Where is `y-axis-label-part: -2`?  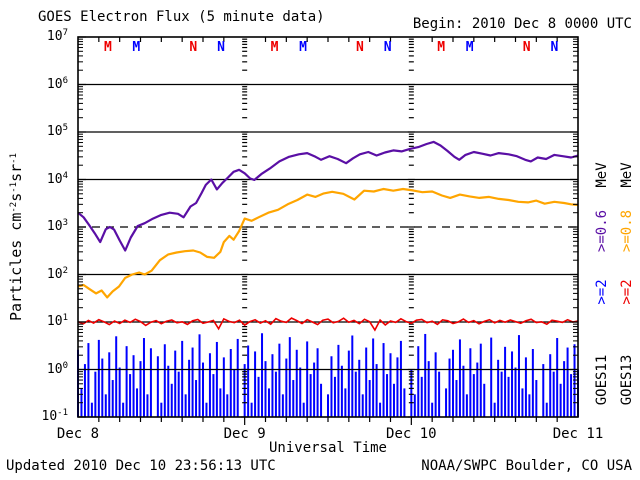 y-axis-label-part: -2 is located at coordinates (14, 207).